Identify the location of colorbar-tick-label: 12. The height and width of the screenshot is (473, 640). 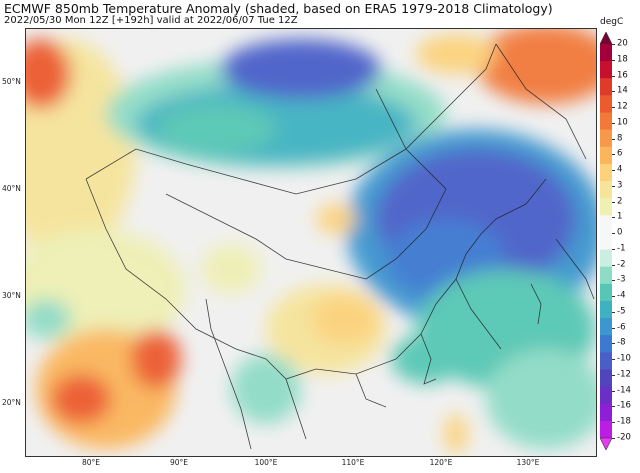
(622, 106).